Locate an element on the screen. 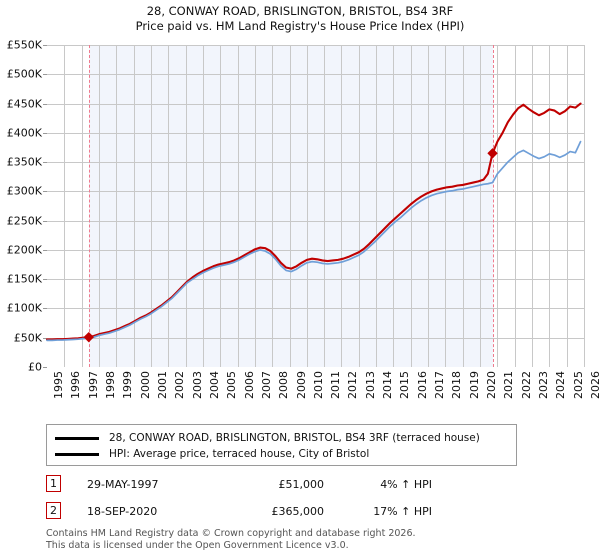 The height and width of the screenshot is (560, 600). x-axis-tick-label: 2020 is located at coordinates (492, 385).